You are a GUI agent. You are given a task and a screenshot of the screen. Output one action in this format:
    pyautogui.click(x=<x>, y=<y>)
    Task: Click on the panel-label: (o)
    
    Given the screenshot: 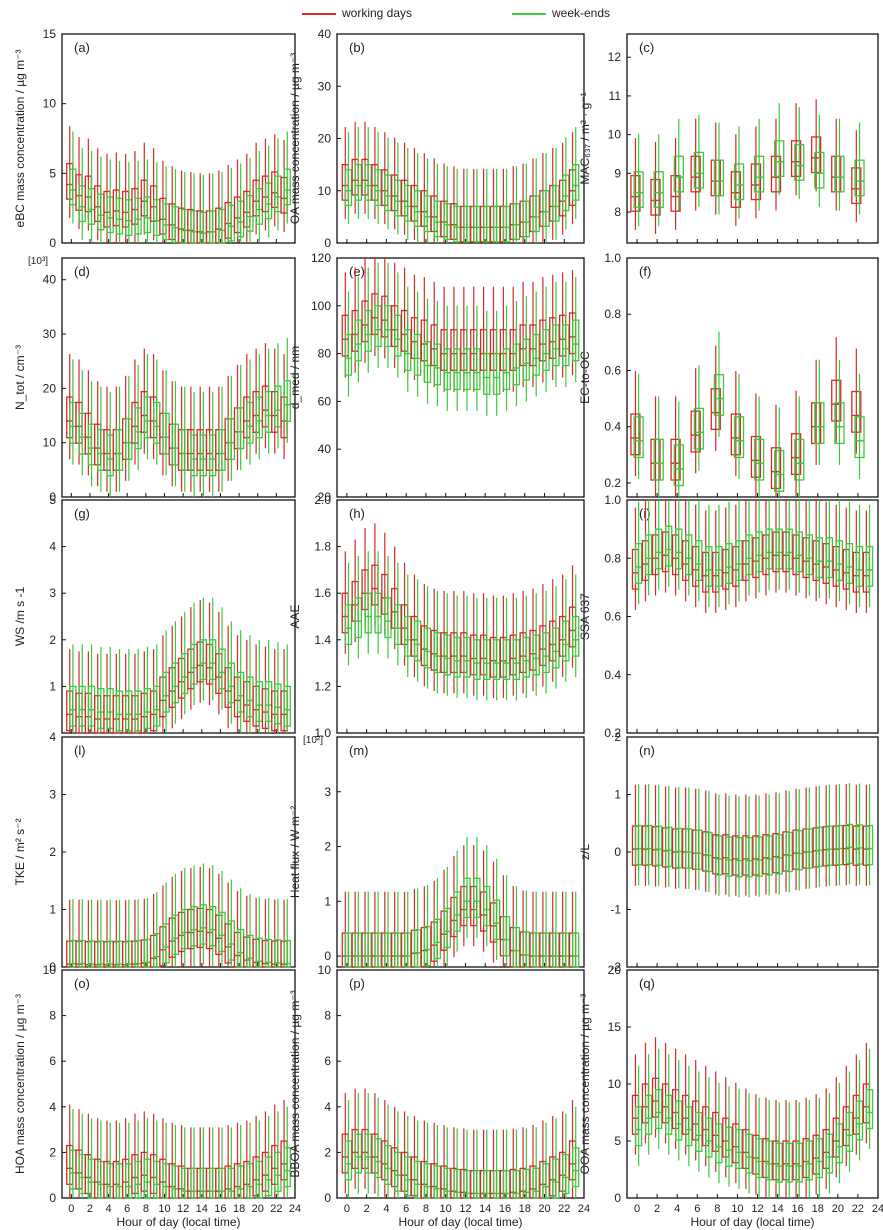 What is the action you would take?
    pyautogui.click(x=82, y=983)
    